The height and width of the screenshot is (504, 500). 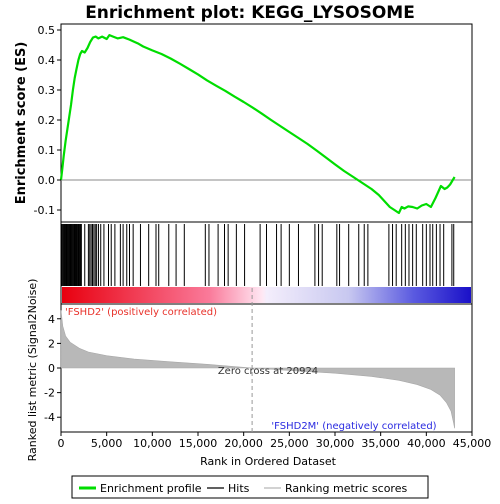 I want to click on es-y-axis-label: Enrichment score (ES), so click(x=21, y=123).